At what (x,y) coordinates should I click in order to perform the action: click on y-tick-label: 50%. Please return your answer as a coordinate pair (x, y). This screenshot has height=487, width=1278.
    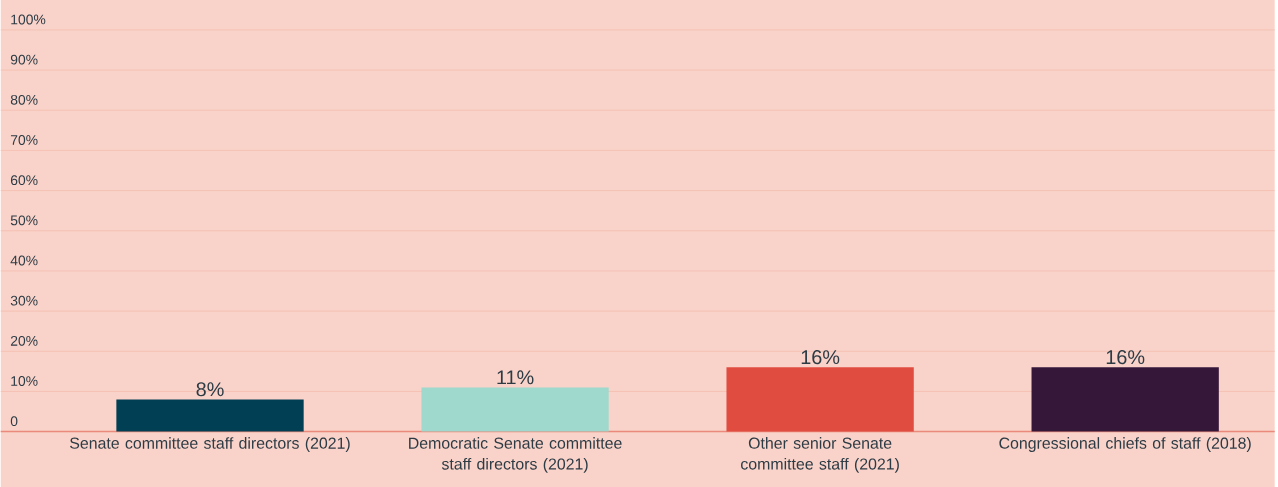
    Looking at the image, I should click on (24, 220).